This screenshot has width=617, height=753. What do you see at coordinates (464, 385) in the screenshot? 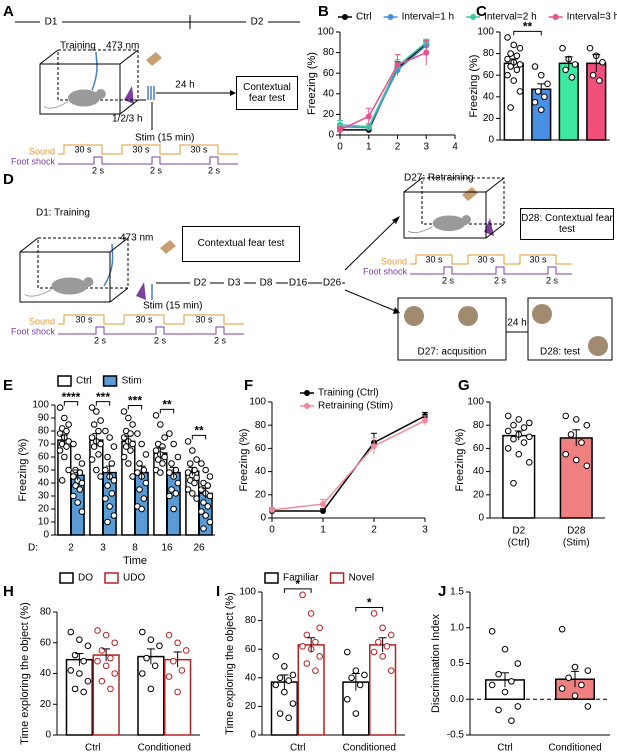
I see `panel-label: G` at bounding box center [464, 385].